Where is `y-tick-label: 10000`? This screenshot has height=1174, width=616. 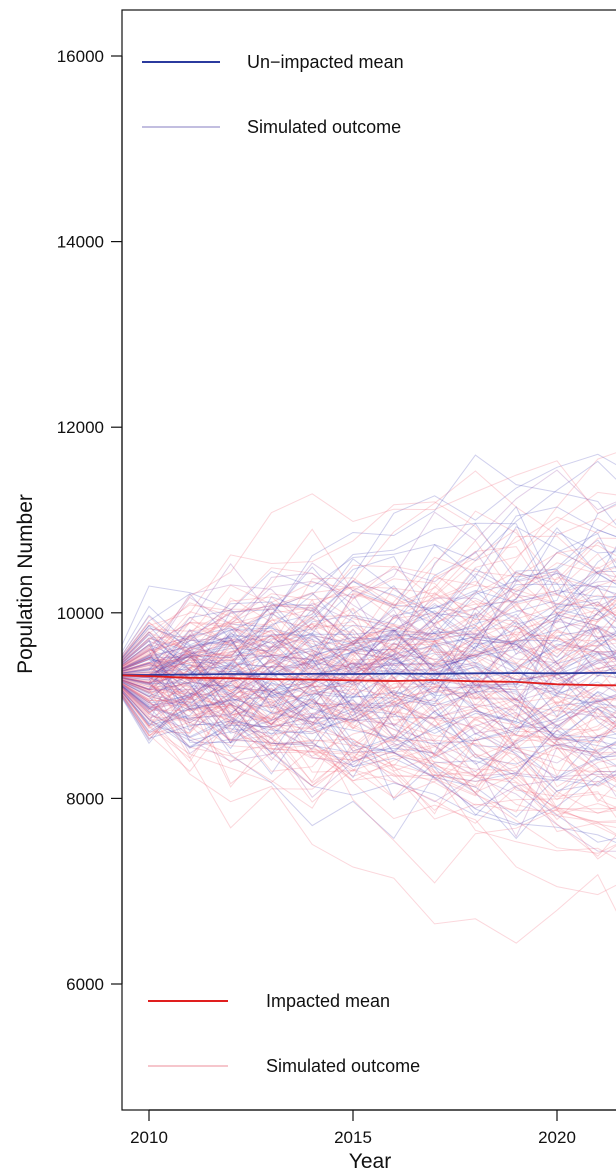 y-tick-label: 10000 is located at coordinates (80, 613).